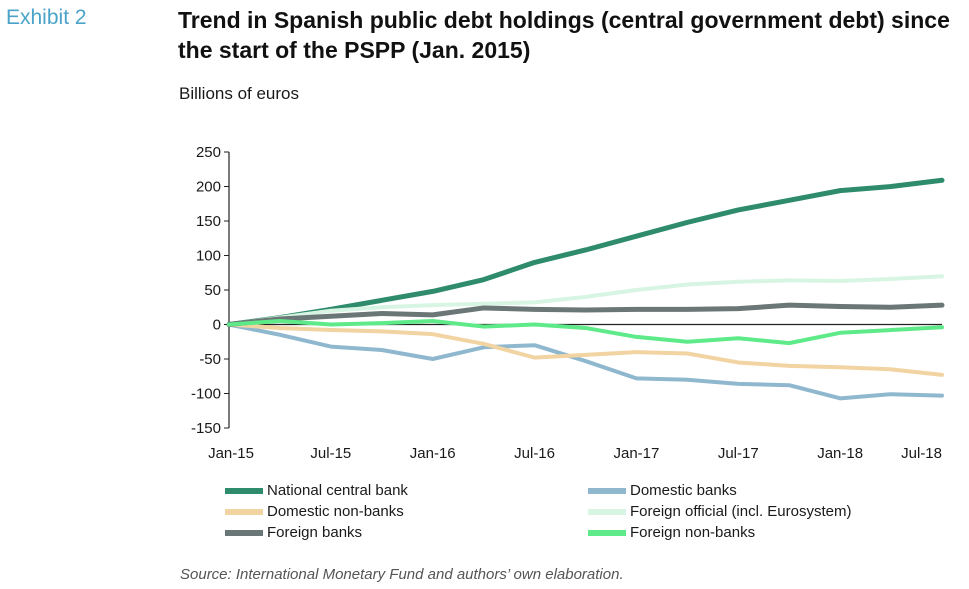  What do you see at coordinates (206, 428) in the screenshot?
I see `y-tick-label: -150` at bounding box center [206, 428].